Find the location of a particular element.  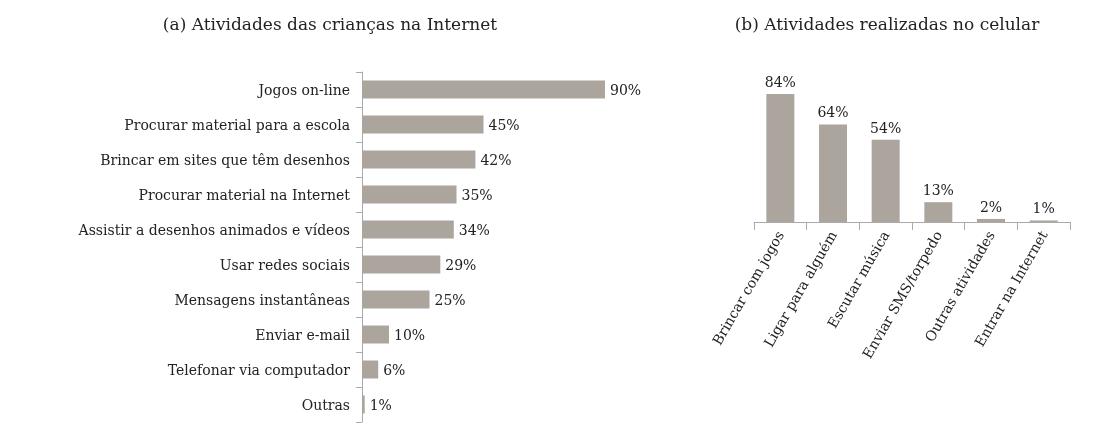

data-label: 84% is located at coordinates (780, 82).